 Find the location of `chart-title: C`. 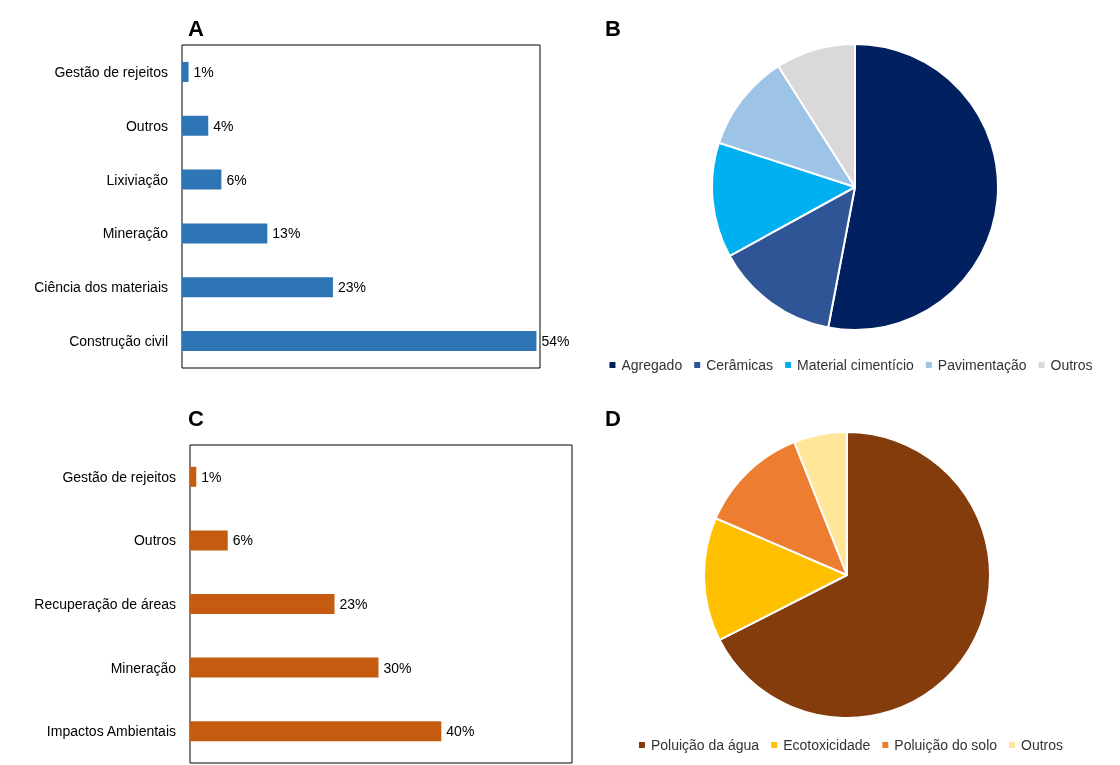

chart-title: C is located at coordinates (196, 418).